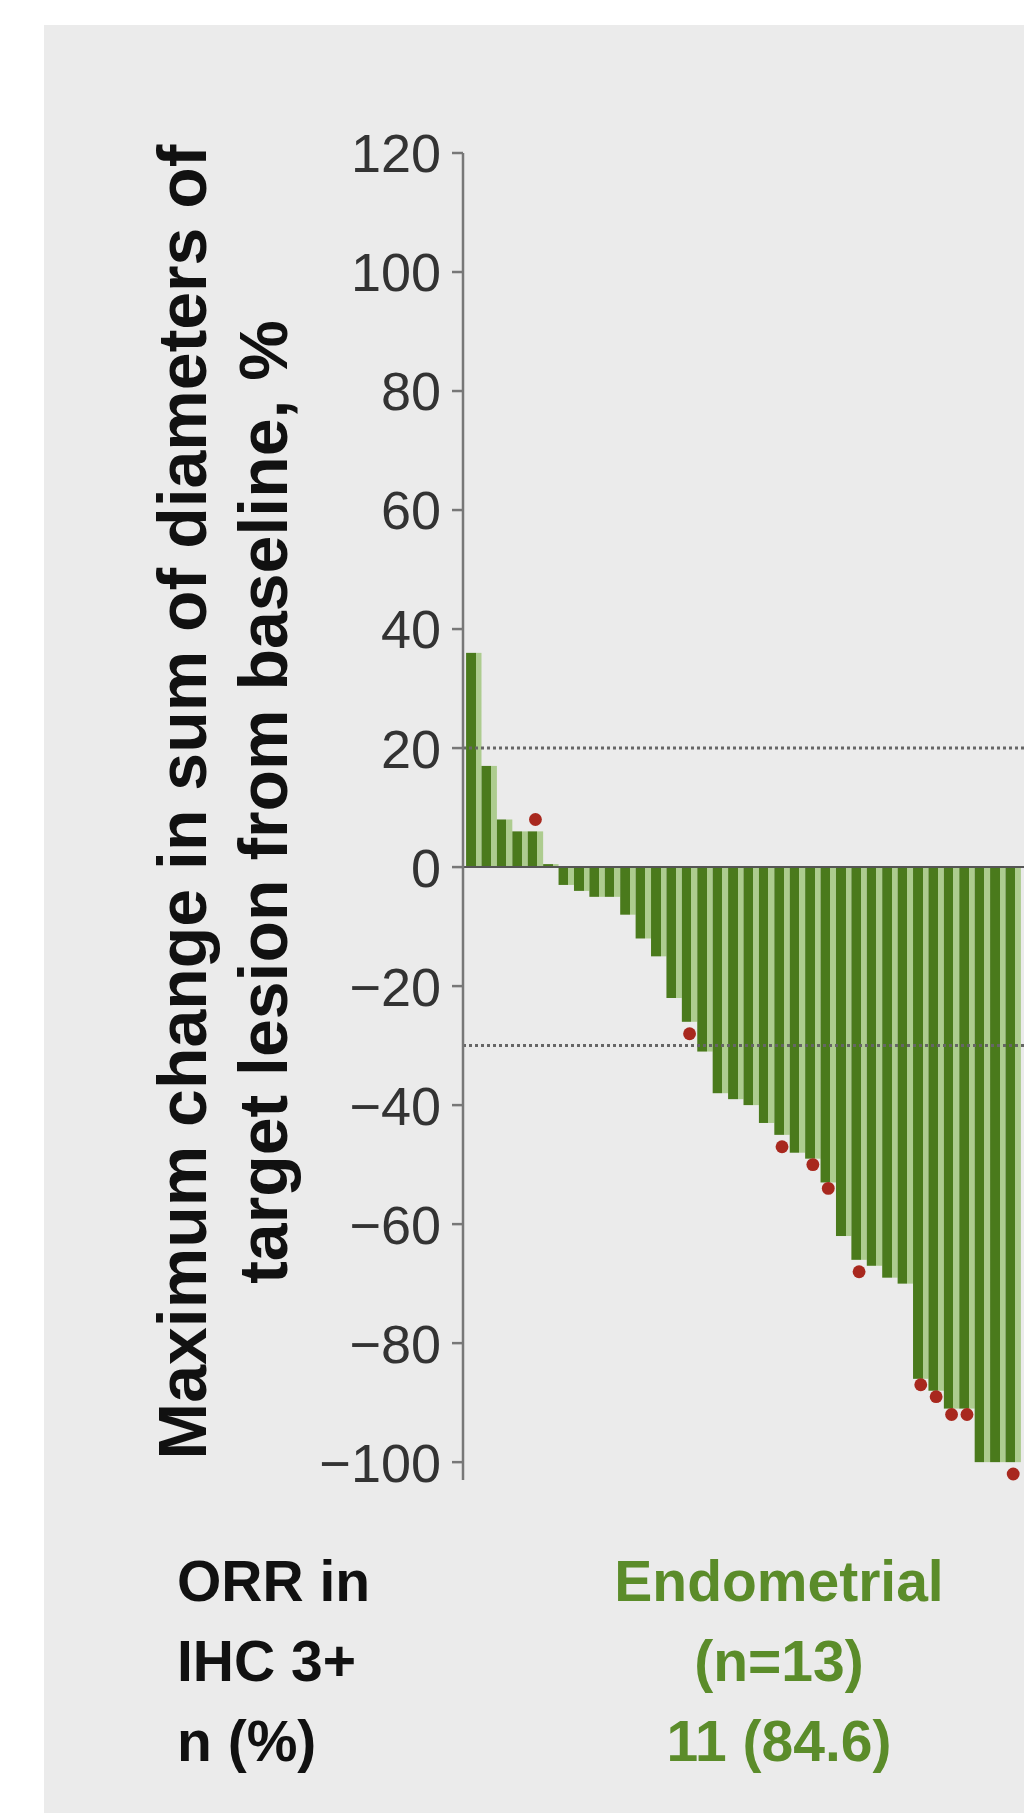 The image size is (1024, 1813). Describe the element at coordinates (395, 272) in the screenshot. I see `y-tick-label: 100` at that location.